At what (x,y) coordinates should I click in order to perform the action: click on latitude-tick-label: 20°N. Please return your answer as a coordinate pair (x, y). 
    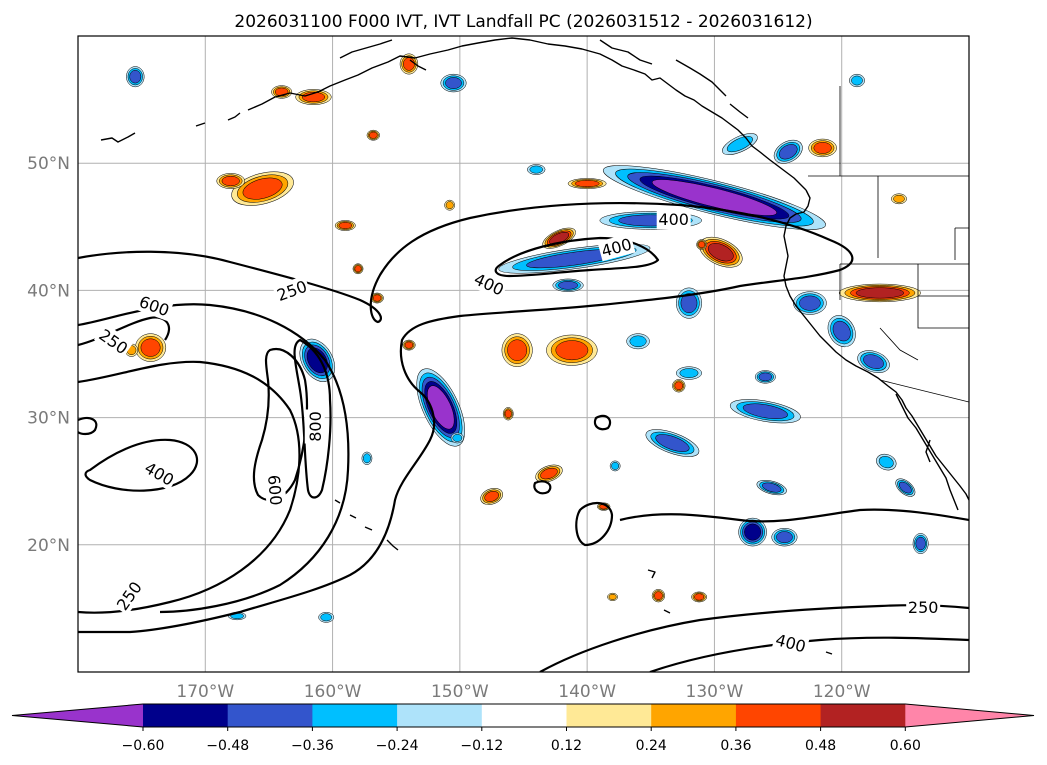
    Looking at the image, I should click on (48, 546).